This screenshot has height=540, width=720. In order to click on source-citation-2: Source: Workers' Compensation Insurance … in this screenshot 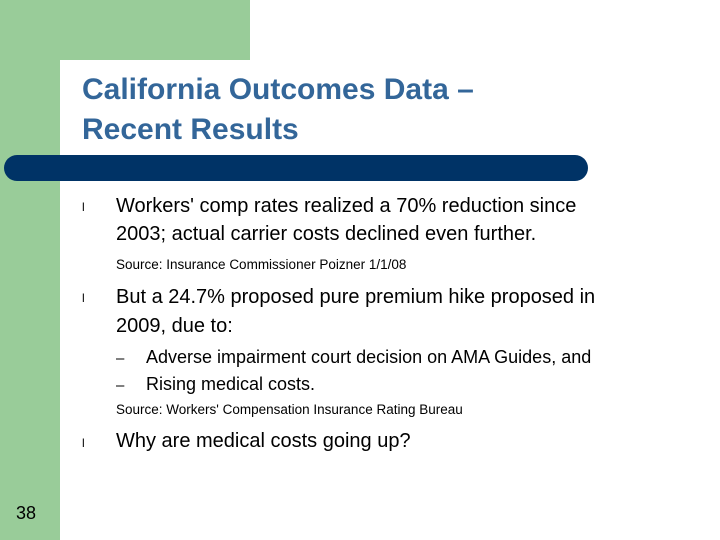, I will do `click(289, 409)`.